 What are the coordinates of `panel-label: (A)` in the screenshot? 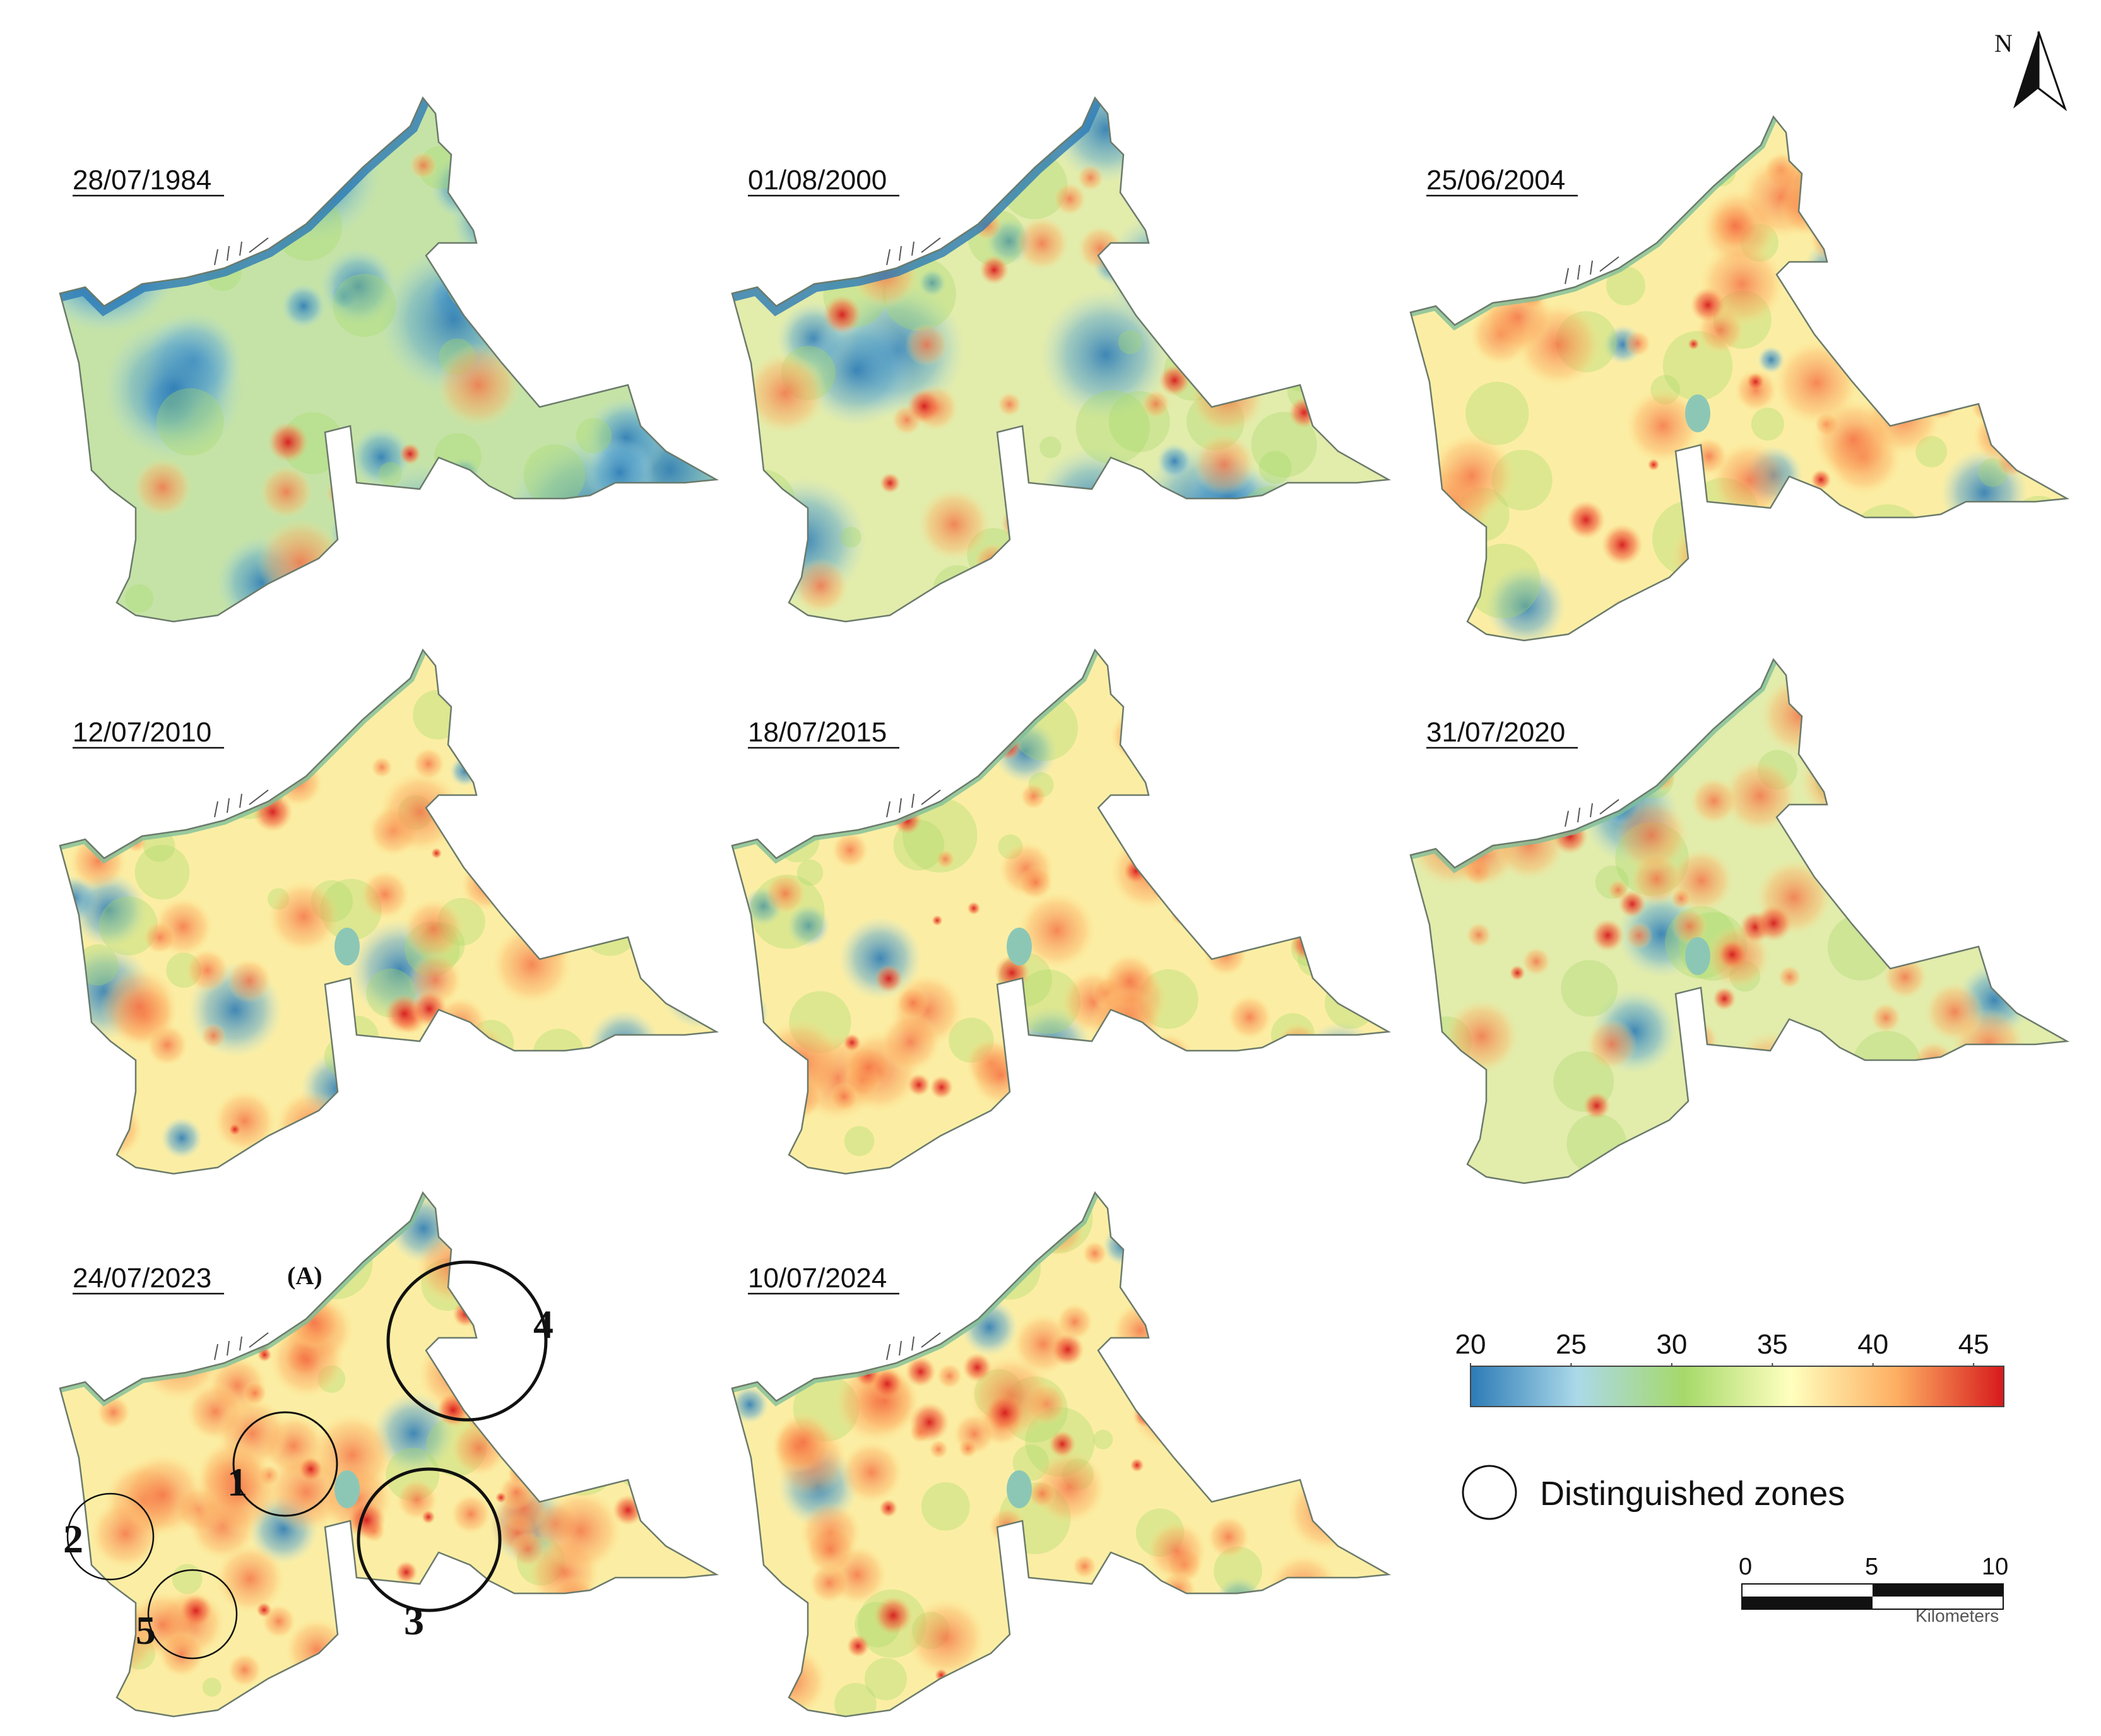 It's located at (305, 1275).